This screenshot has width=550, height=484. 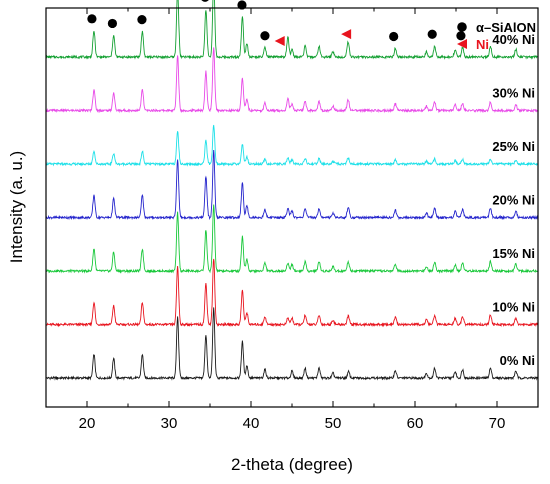 I want to click on series-label: 25% Ni, so click(x=513, y=146).